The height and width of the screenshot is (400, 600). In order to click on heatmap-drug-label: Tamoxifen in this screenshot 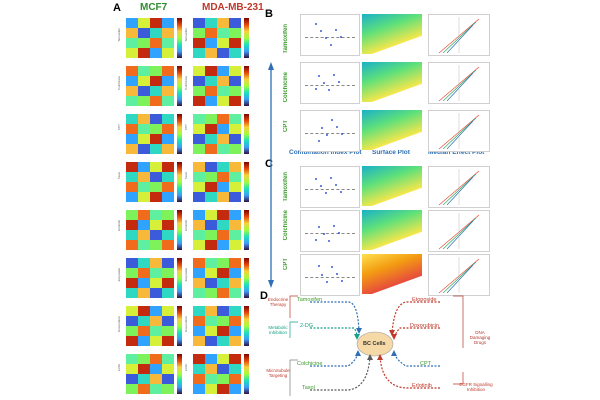, I will do `click(186, 35)`.